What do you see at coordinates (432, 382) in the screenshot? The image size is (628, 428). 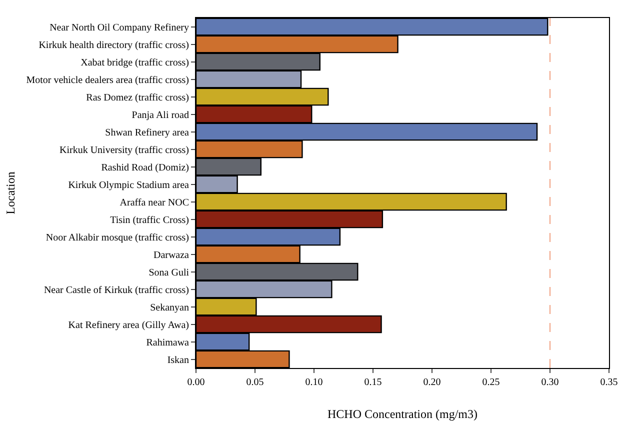 I see `x-tick-label: 0.20` at bounding box center [432, 382].